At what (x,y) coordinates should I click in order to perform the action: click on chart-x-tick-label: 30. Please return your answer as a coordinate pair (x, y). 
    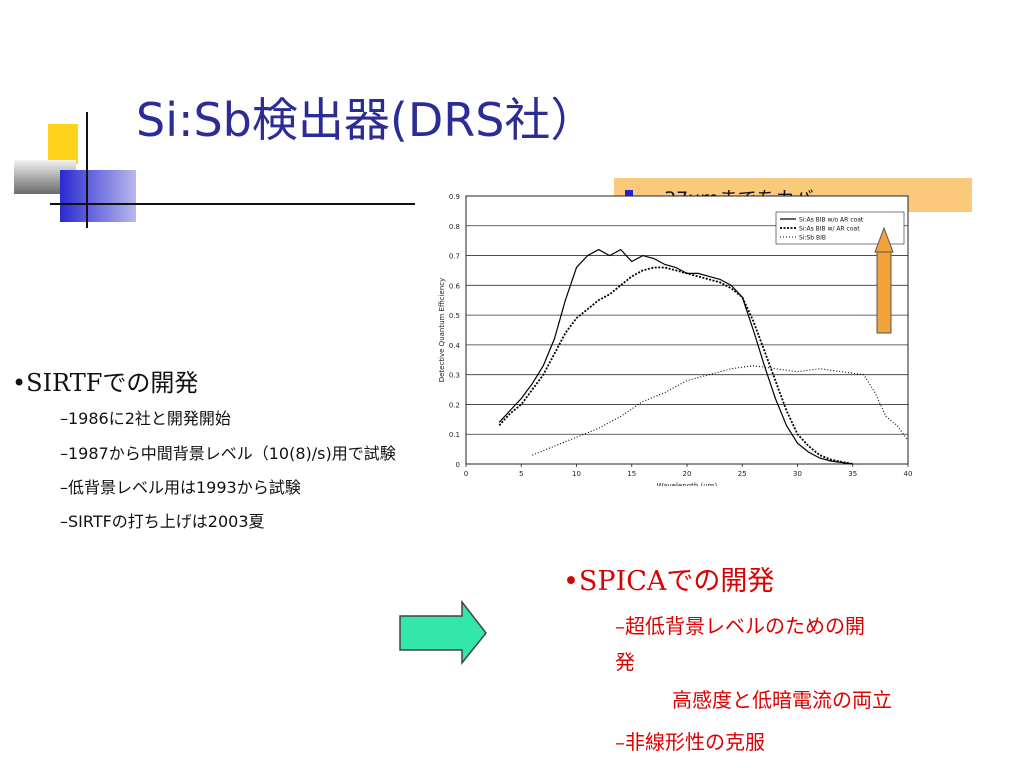
    Looking at the image, I should click on (797, 474).